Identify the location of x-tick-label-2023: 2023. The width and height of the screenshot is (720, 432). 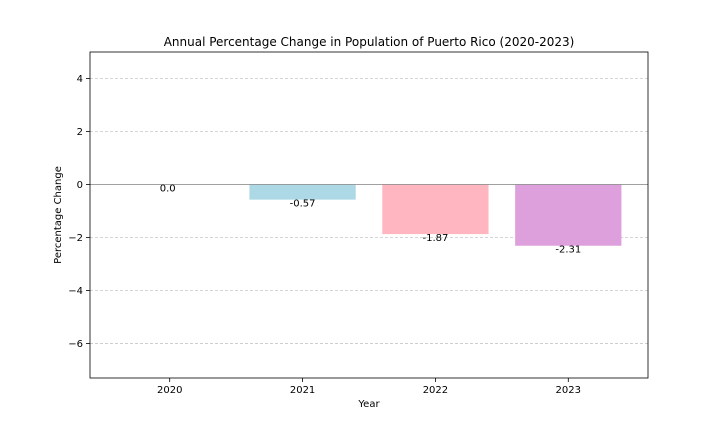
(568, 390).